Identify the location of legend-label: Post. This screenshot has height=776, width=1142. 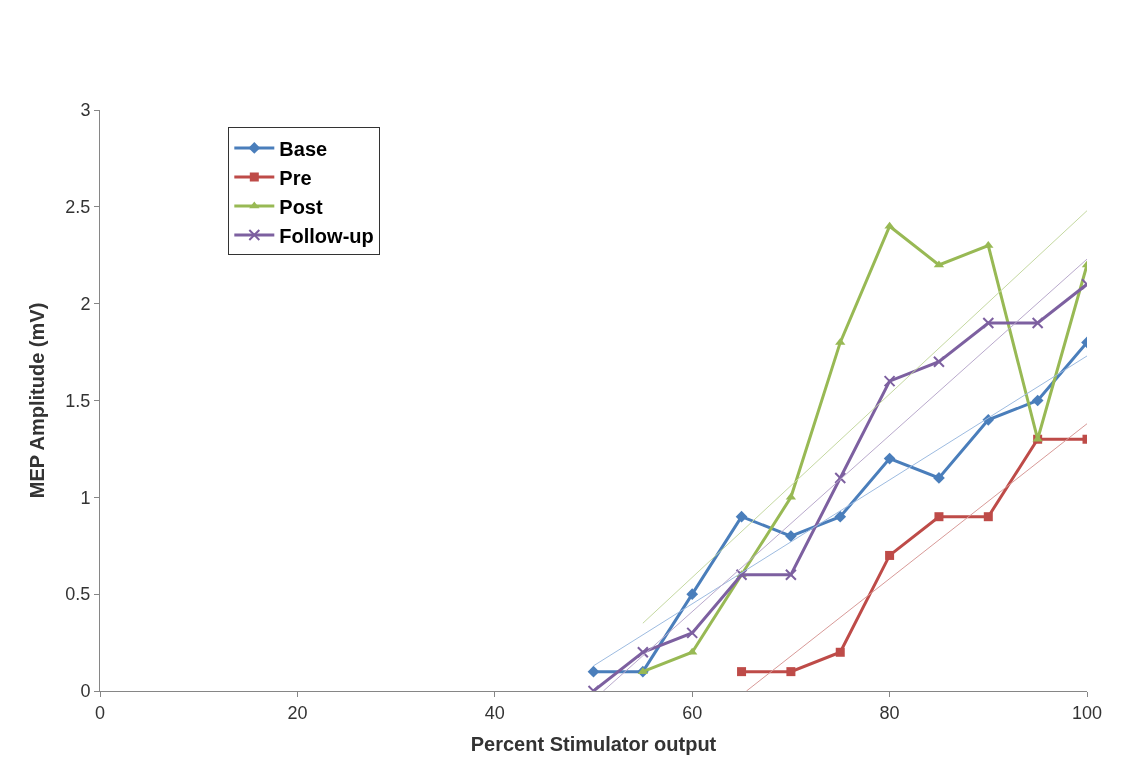
(301, 206).